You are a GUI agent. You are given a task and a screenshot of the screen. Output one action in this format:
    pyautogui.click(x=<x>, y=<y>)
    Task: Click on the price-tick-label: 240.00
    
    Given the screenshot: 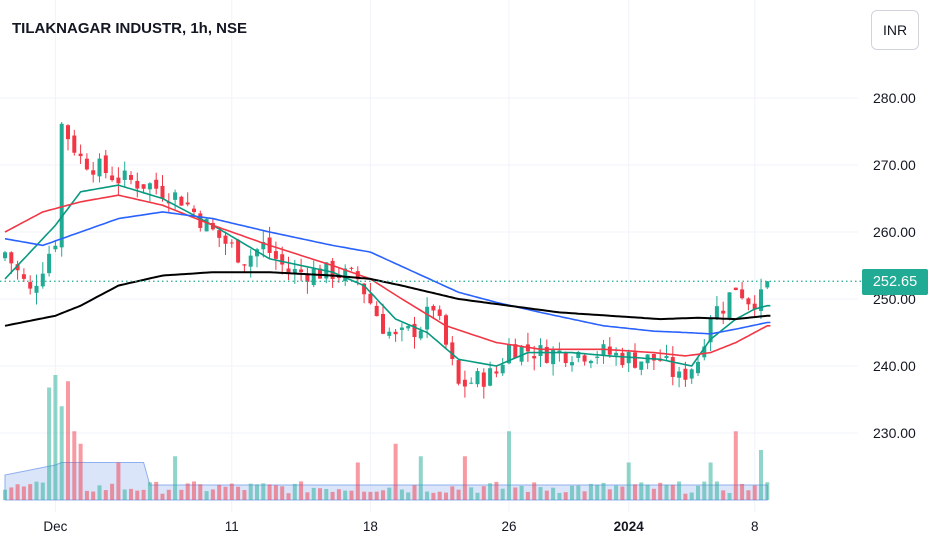 What is the action you would take?
    pyautogui.click(x=894, y=366)
    